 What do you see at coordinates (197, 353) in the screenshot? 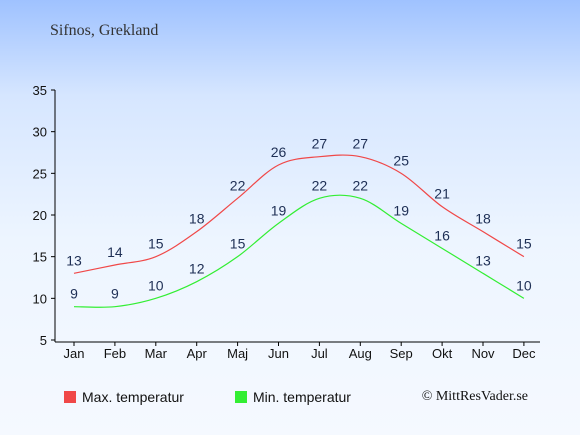
I see `x-tick-label: Apr` at bounding box center [197, 353].